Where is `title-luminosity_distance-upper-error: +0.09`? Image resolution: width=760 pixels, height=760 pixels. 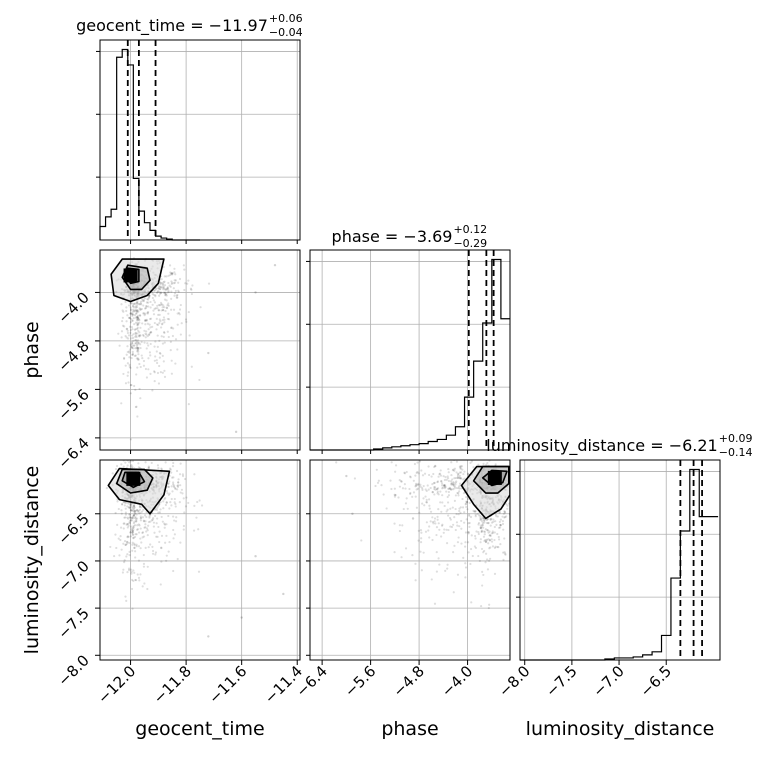 title-luminosity_distance-upper-error: +0.09 is located at coordinates (736, 438).